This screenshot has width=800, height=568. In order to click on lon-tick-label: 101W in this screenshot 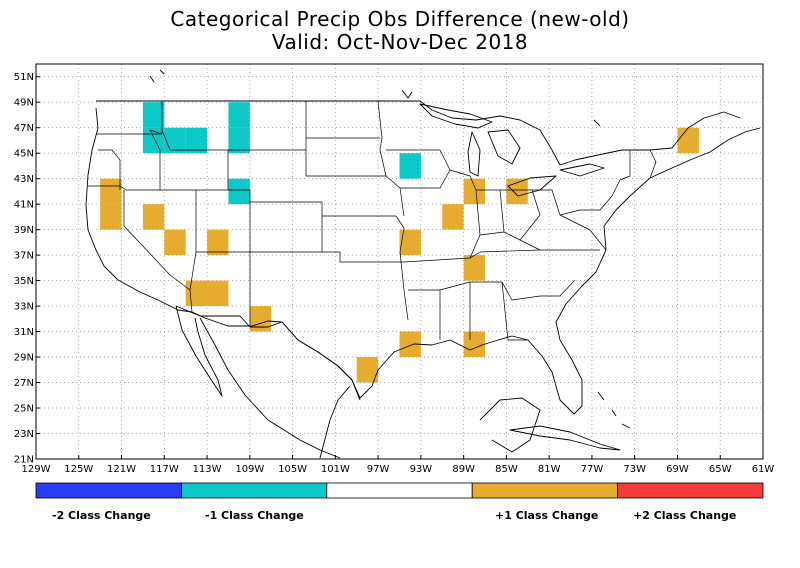, I will do `click(335, 469)`.